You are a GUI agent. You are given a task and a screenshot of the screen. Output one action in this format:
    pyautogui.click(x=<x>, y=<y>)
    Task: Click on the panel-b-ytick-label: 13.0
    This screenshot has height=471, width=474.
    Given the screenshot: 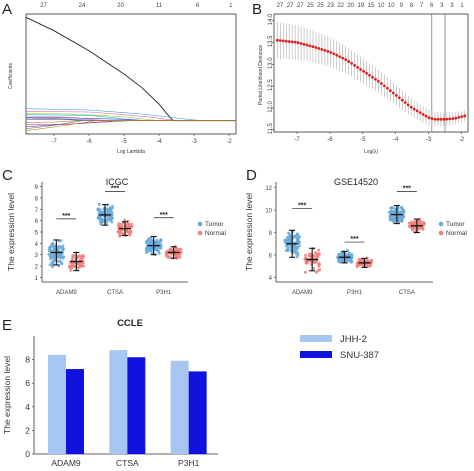 What is the action you would take?
    pyautogui.click(x=271, y=63)
    